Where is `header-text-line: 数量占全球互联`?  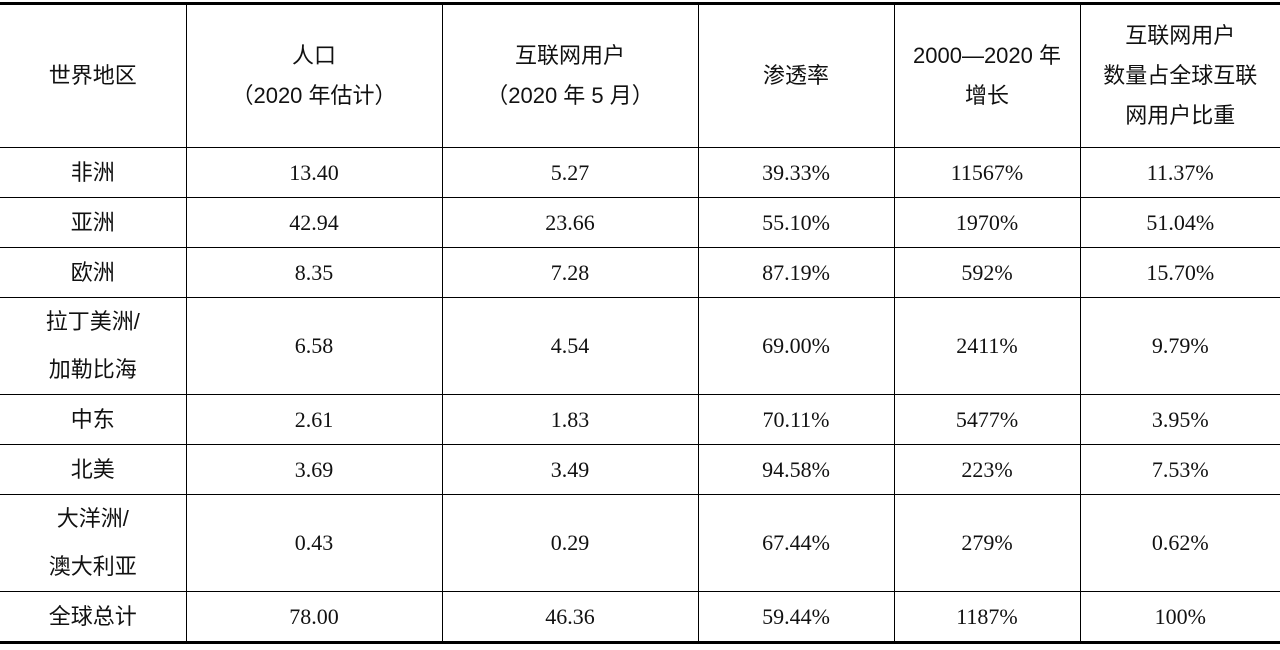
header-text-line: 数量占全球互联 is located at coordinates (1180, 75).